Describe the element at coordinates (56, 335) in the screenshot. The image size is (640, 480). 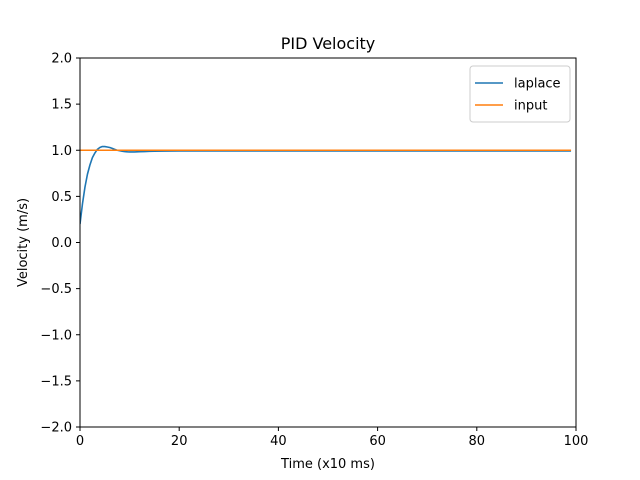
I see `y-tick-label: −1.0` at that location.